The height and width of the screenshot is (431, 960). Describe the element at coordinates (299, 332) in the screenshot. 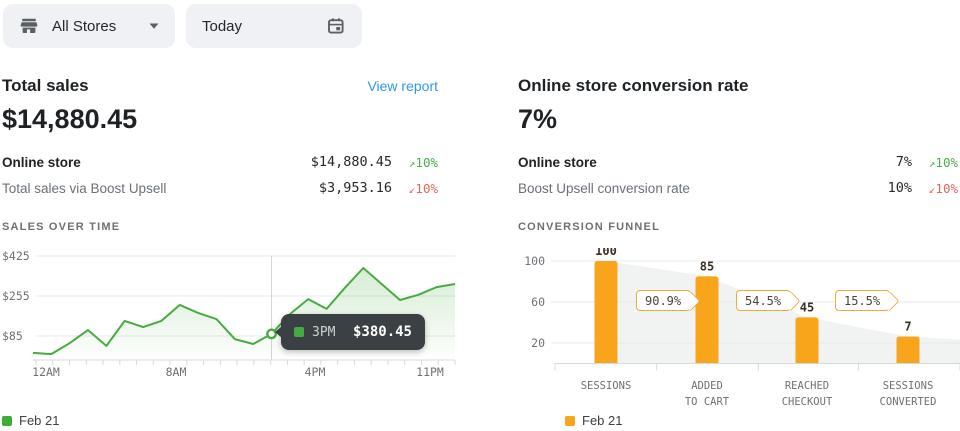

I see `tooltip-series-swatch` at that location.